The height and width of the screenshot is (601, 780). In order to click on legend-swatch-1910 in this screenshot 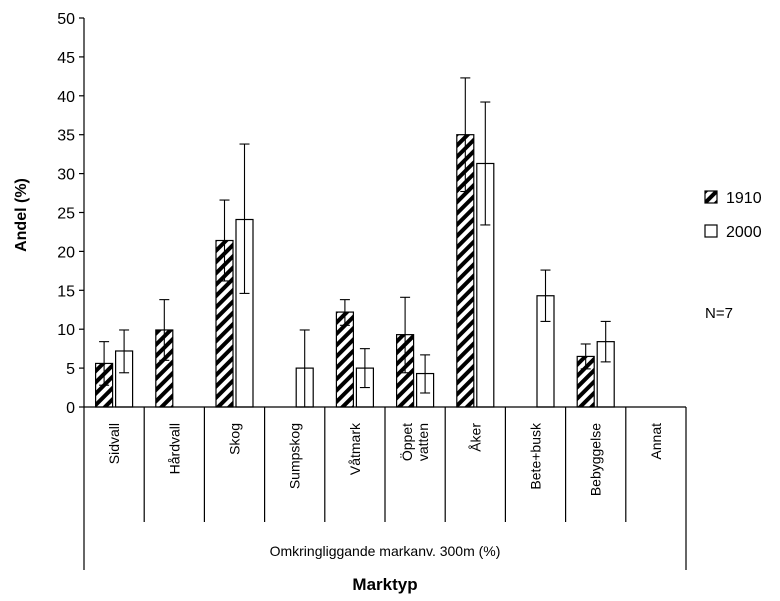, I will do `click(711, 197)`.